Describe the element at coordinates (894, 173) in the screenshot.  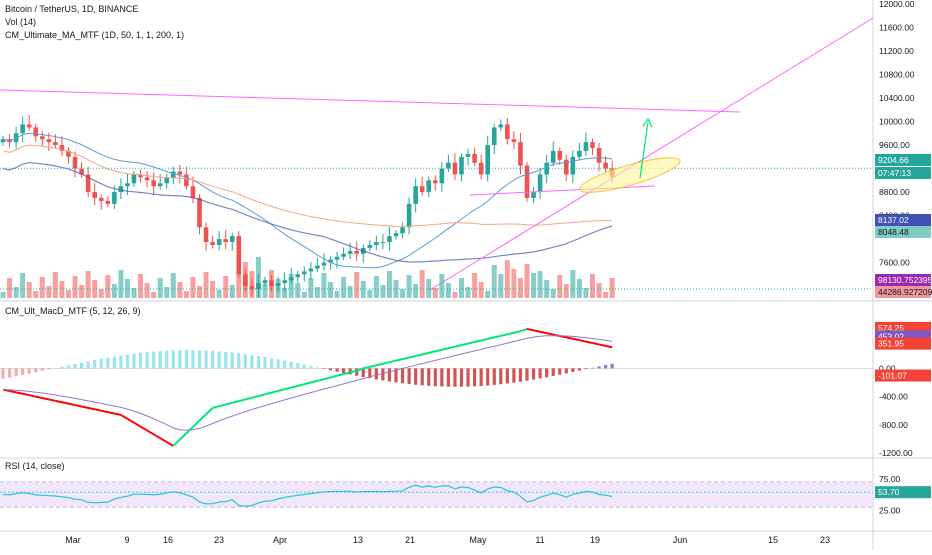
I see `countdown-tag: 07:47:13` at that location.